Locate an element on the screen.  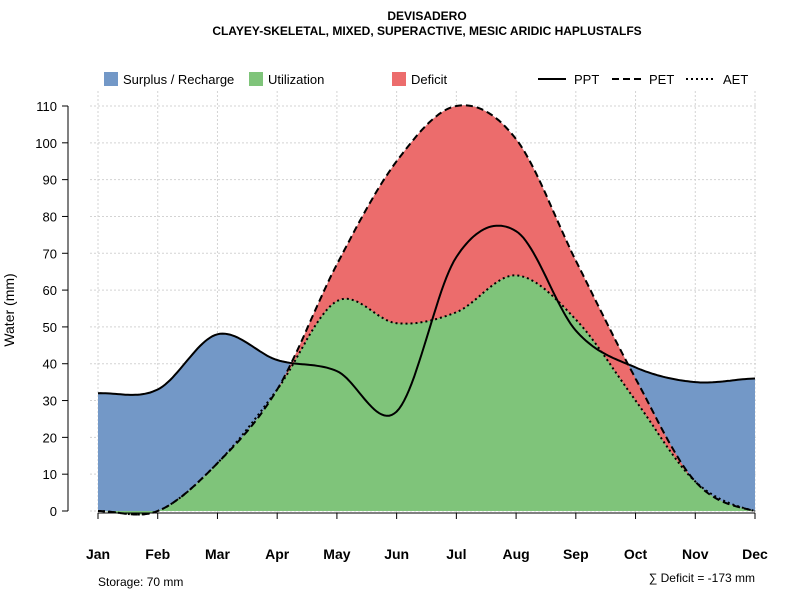
legend-label-utilization: Utilization is located at coordinates (296, 79).